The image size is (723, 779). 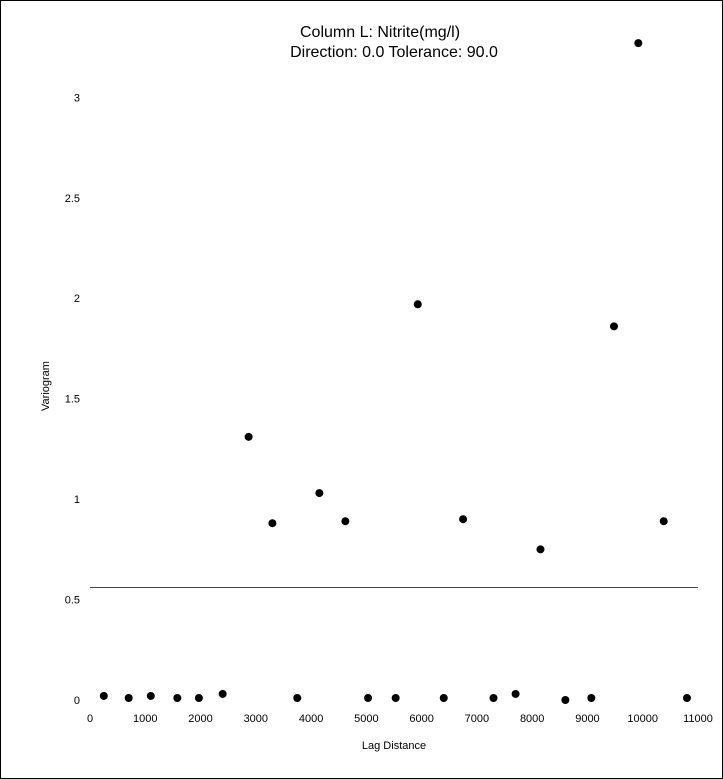 What do you see at coordinates (366, 719) in the screenshot?
I see `x-tick-label: 5000` at bounding box center [366, 719].